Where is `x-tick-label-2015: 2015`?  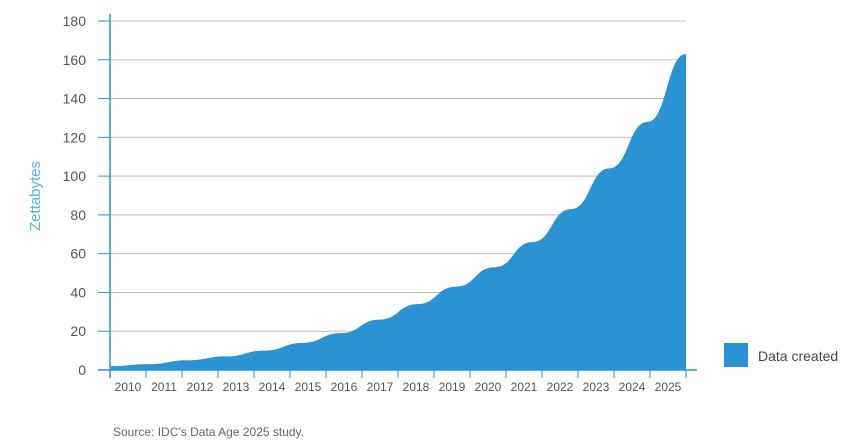 x-tick-label-2015: 2015 is located at coordinates (308, 387).